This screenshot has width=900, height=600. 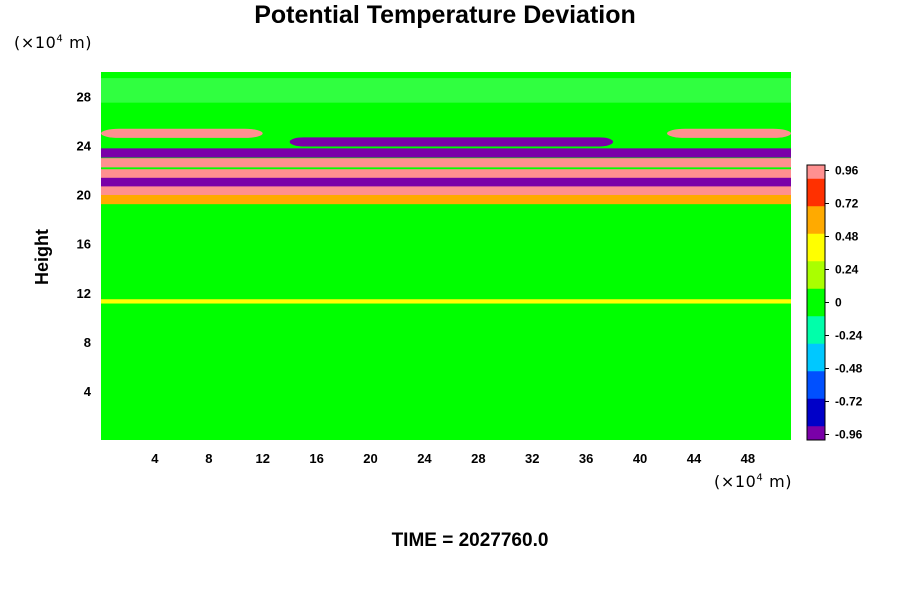 What do you see at coordinates (640, 458) in the screenshot?
I see `x-tick-label: 40` at bounding box center [640, 458].